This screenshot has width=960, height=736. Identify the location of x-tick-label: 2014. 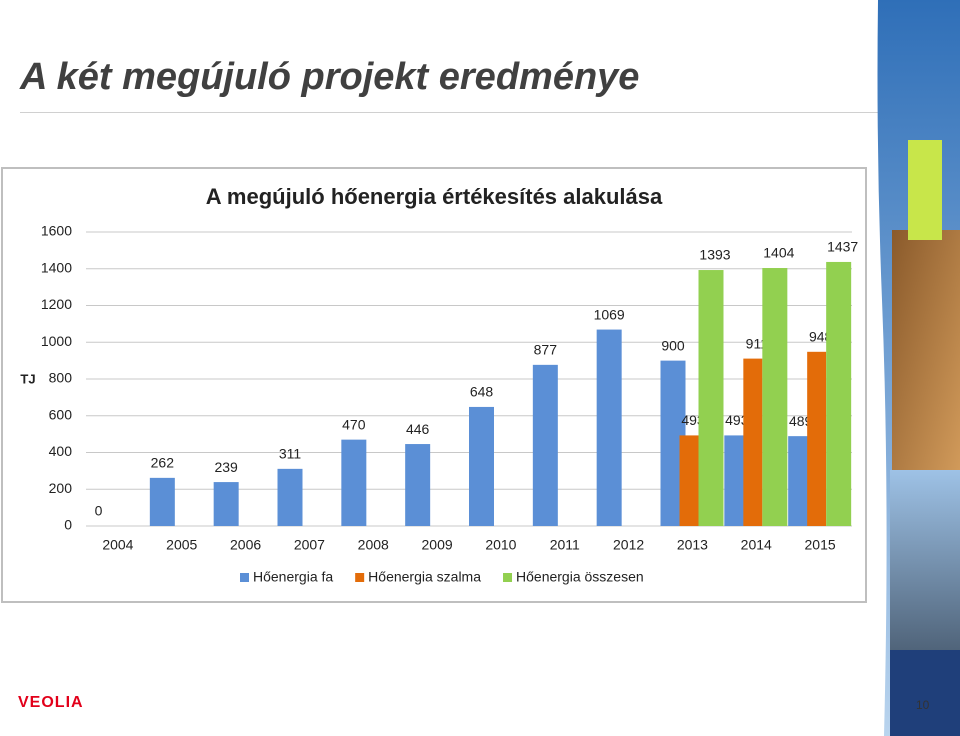
(756, 545).